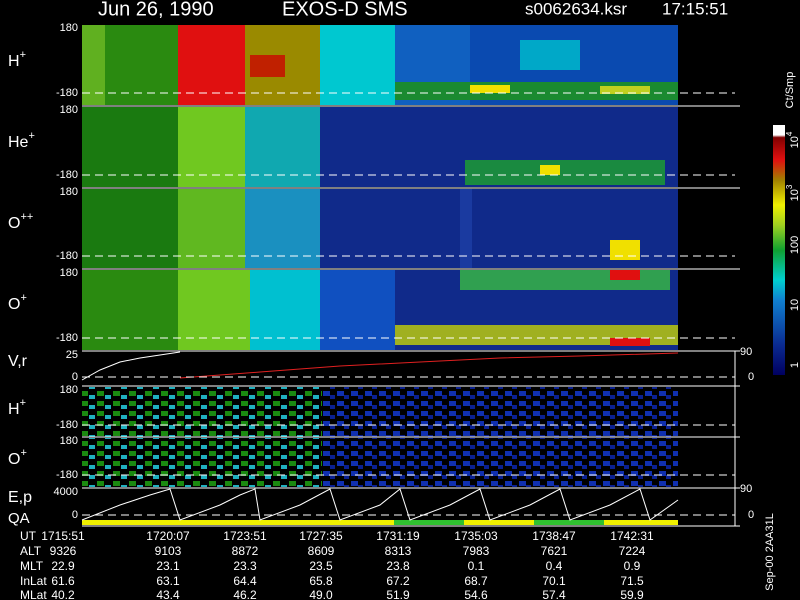 The image size is (800, 600). I want to click on cell: 23.1, so click(168, 566).